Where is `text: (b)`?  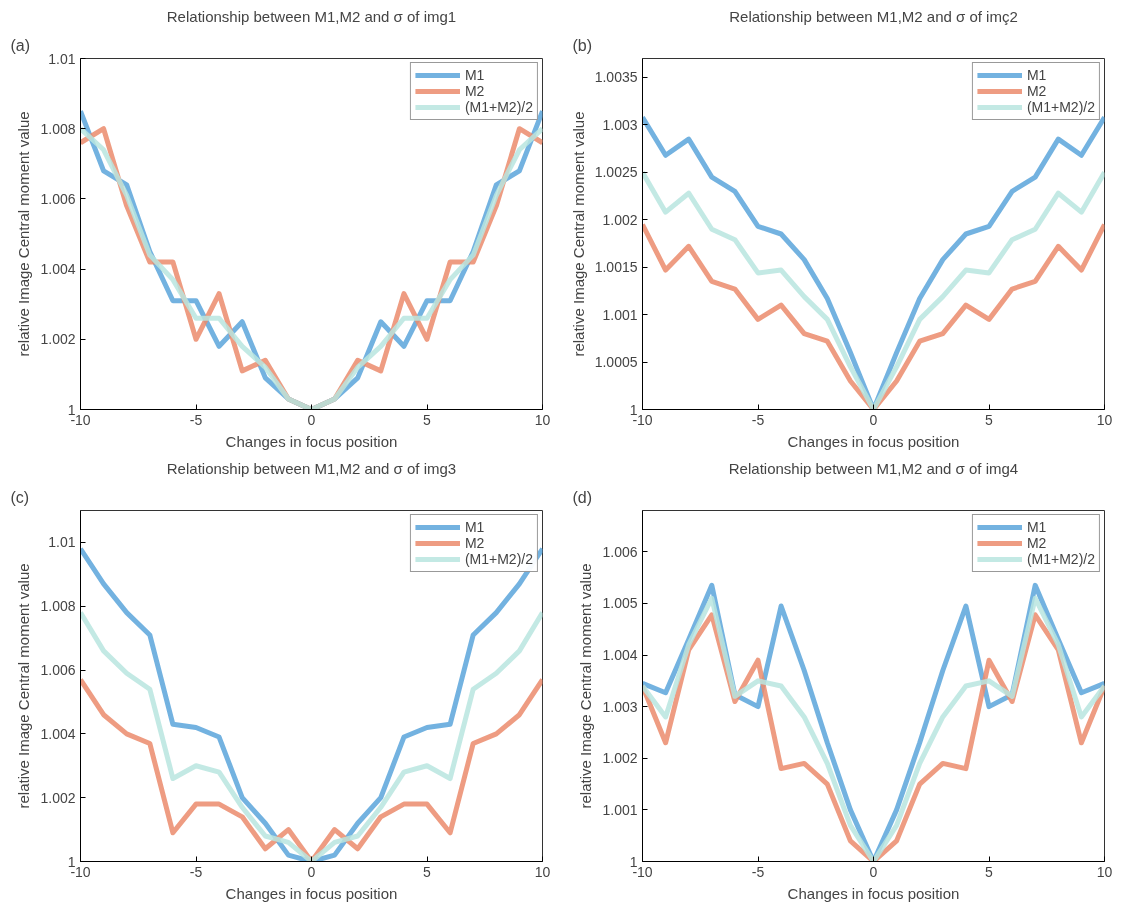 text: (b) is located at coordinates (582, 45).